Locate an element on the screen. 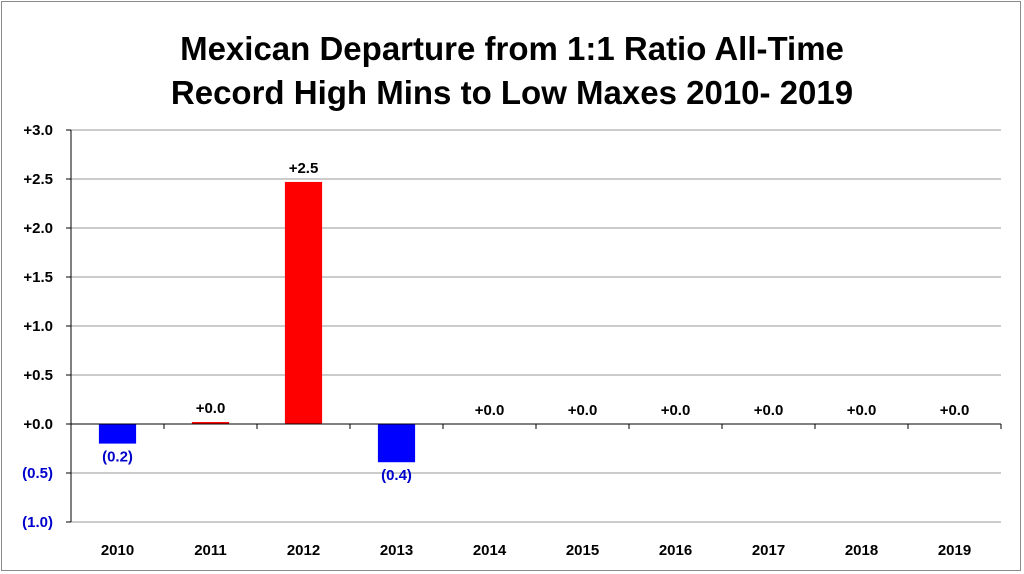 The width and height of the screenshot is (1024, 574). x-tick-label: 2016 is located at coordinates (675, 550).